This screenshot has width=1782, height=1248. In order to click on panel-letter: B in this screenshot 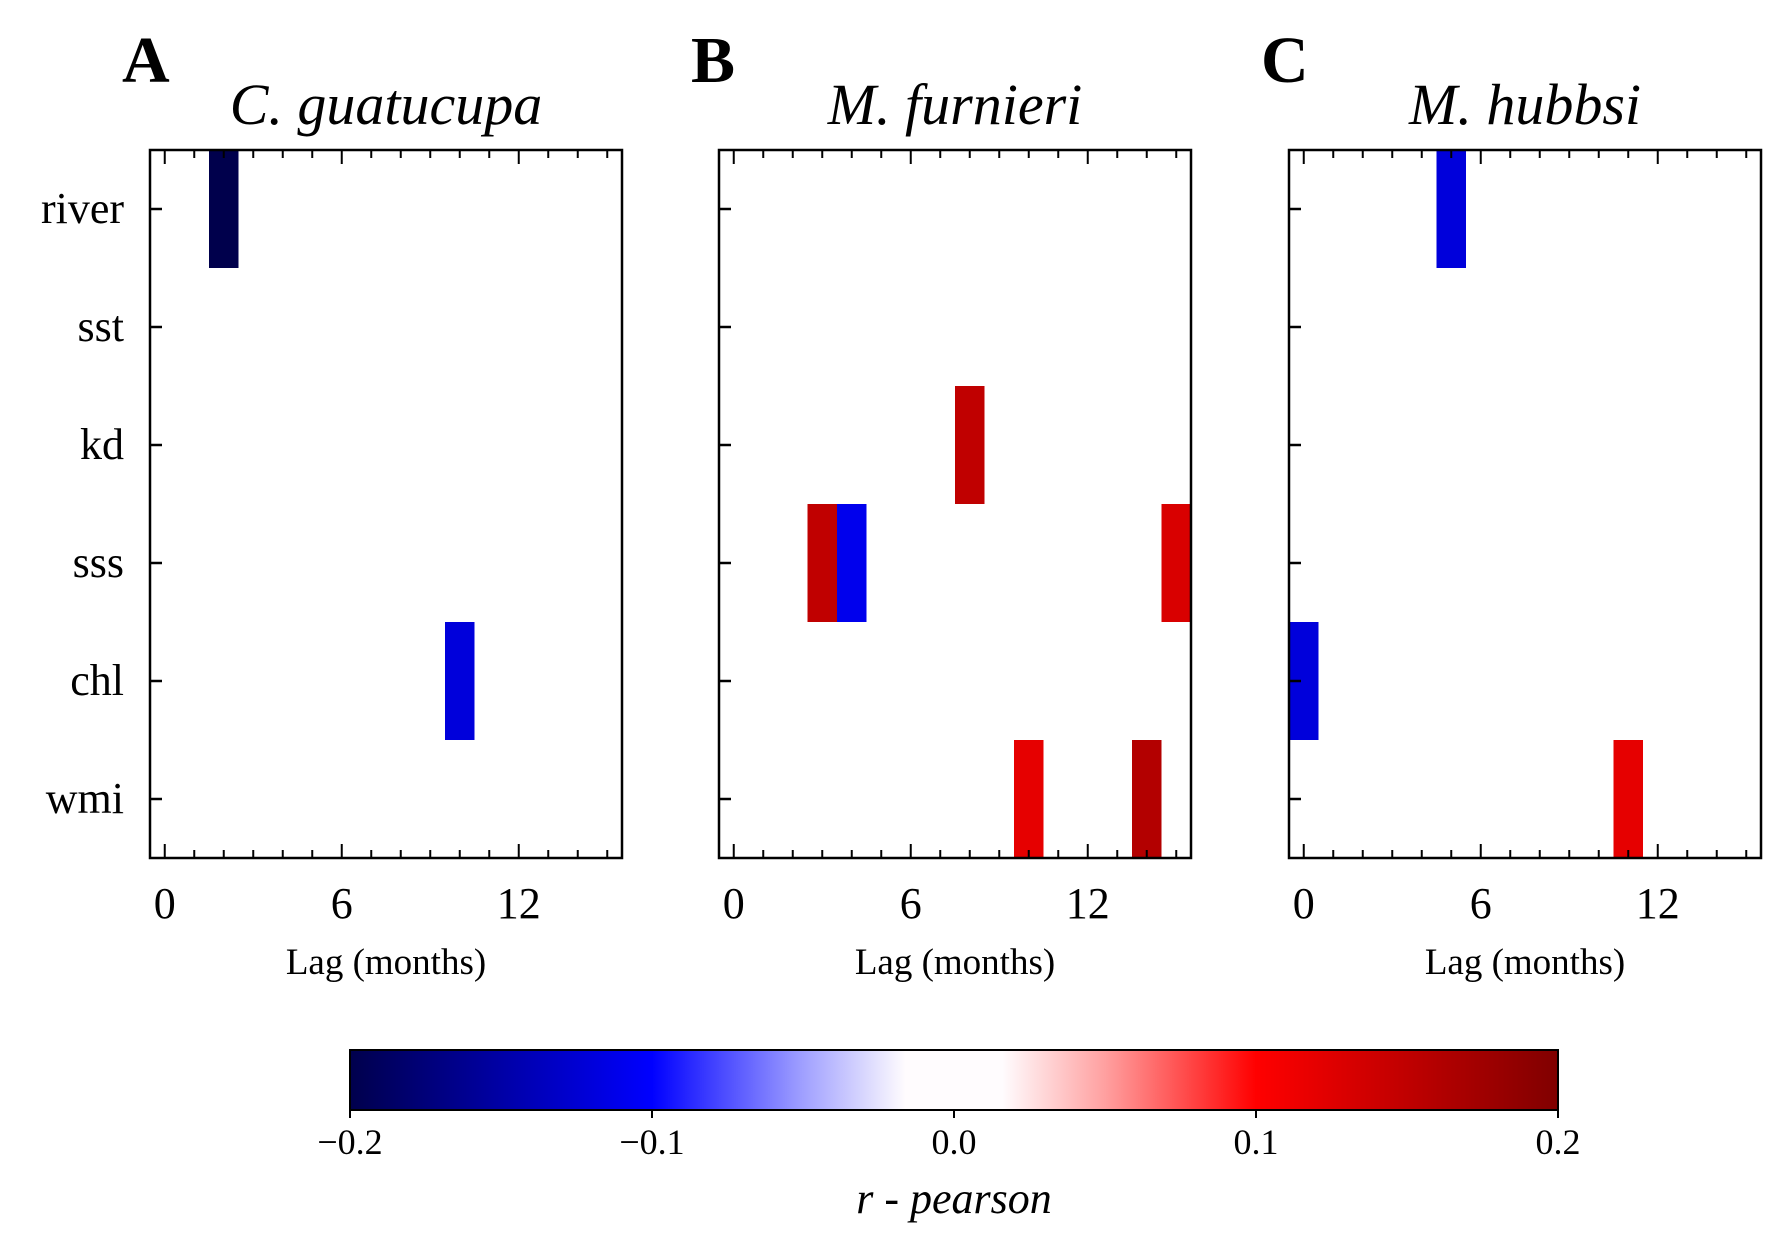, I will do `click(713, 60)`.